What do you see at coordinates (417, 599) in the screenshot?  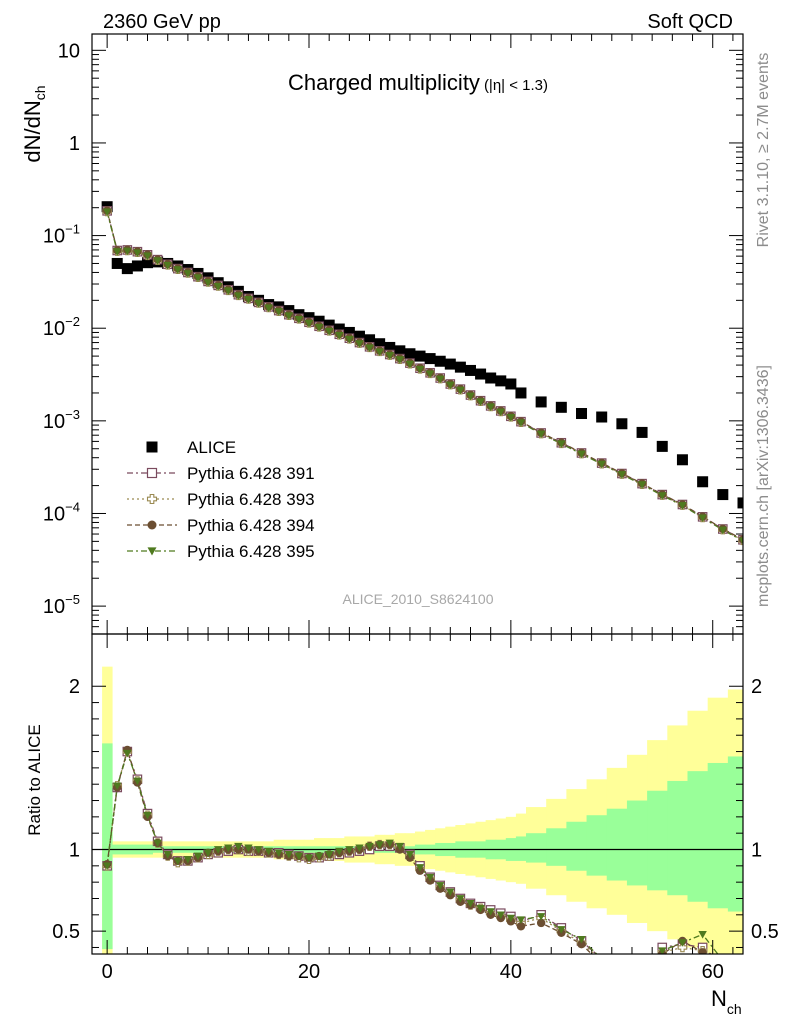 I see `analysis-watermark: ALICE_2010_S8624100` at bounding box center [417, 599].